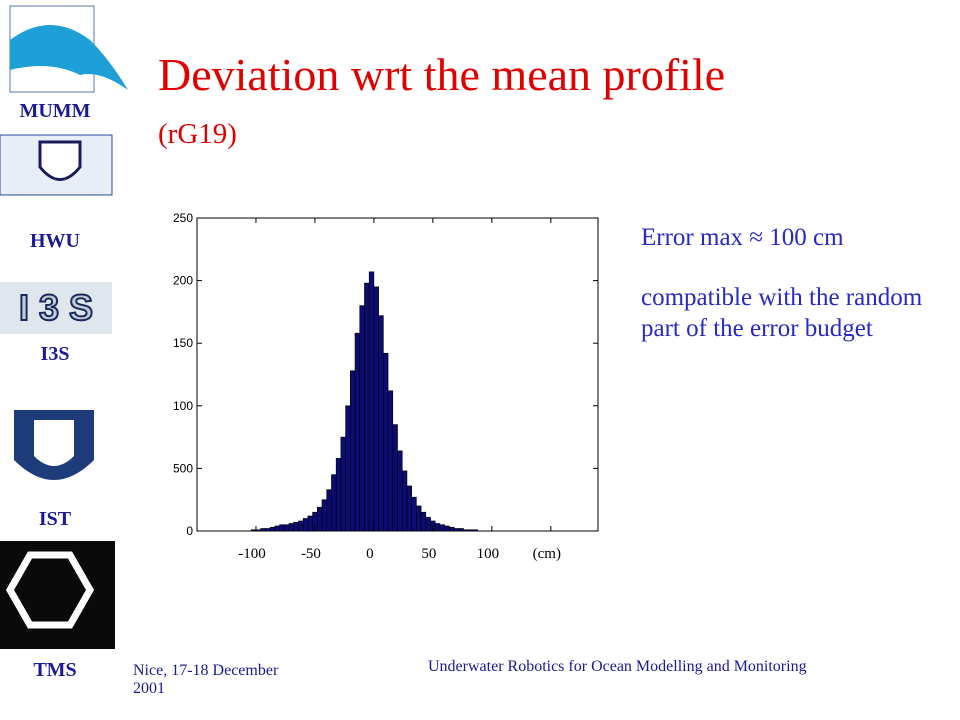  Describe the element at coordinates (183, 343) in the screenshot. I see `y-tick-label: 150` at that location.